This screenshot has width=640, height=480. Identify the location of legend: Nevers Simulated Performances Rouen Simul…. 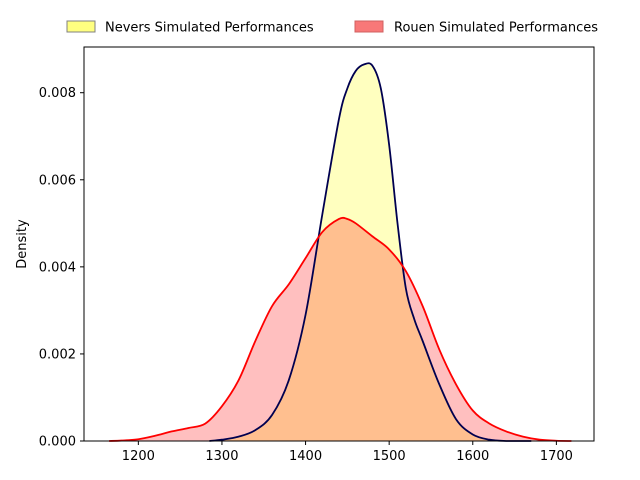
(332, 28).